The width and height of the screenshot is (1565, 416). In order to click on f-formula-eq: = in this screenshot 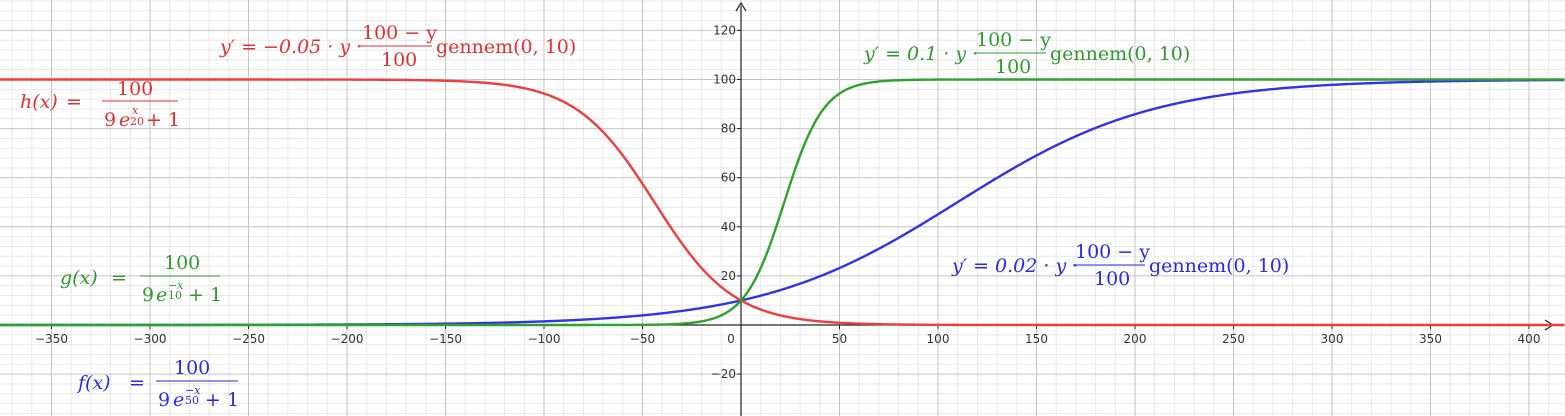, I will do `click(137, 383)`.